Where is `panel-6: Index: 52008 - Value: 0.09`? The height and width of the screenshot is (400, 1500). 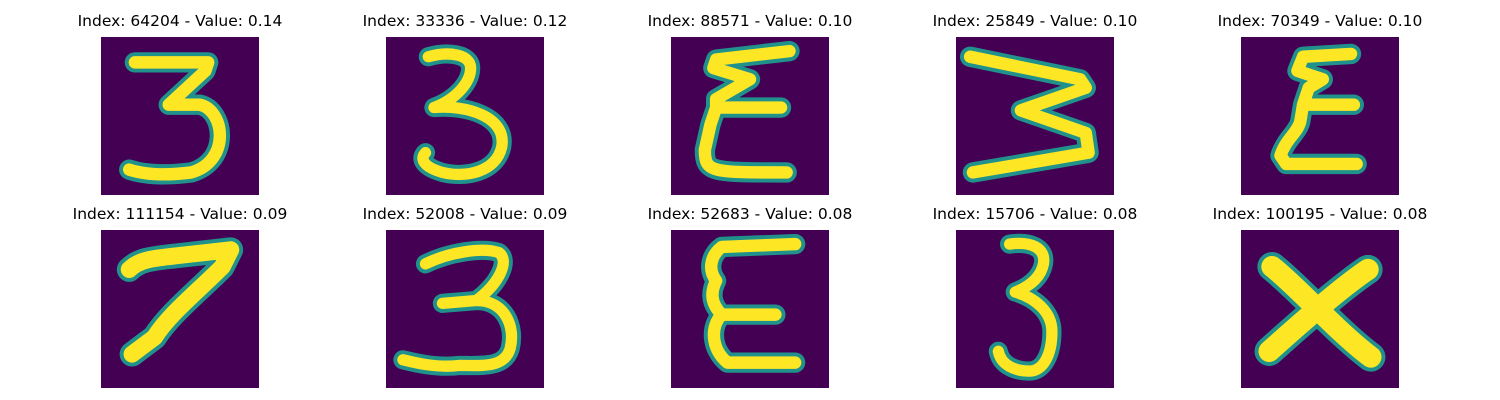 panel-6: Index: 52008 - Value: 0.09 is located at coordinates (465, 295).